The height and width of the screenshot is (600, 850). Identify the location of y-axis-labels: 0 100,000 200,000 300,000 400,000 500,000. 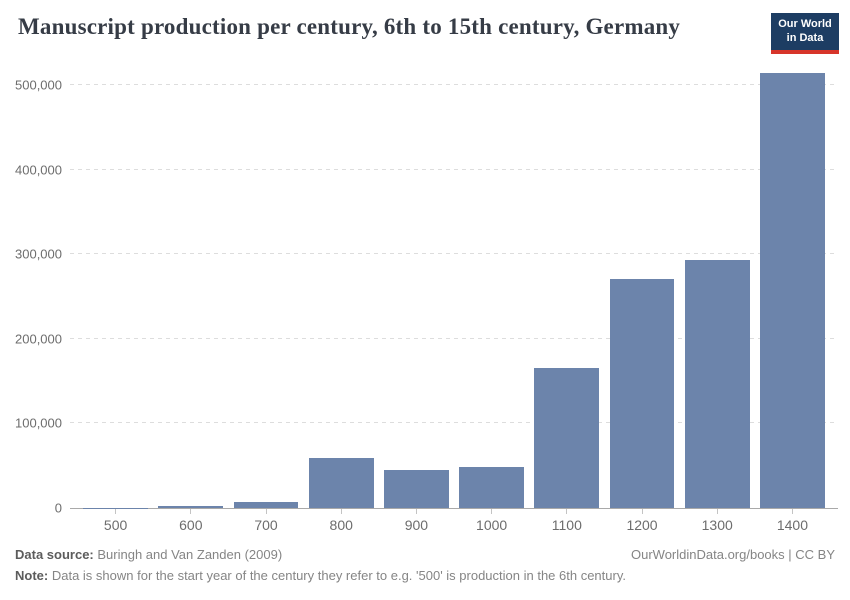
(31, 288).